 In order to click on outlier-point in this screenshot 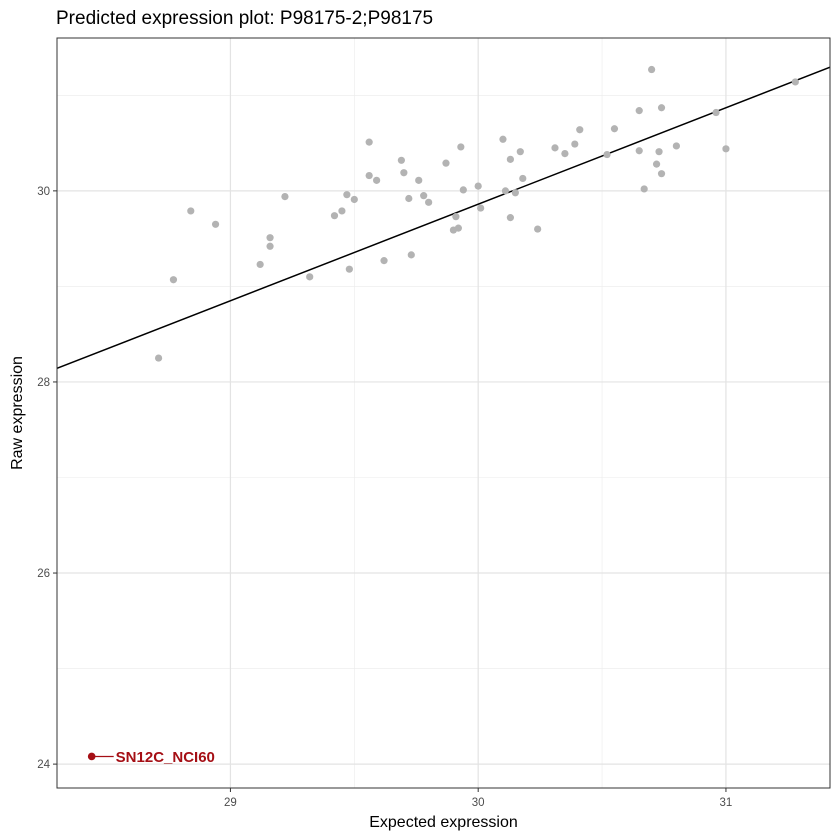, I will do `click(91, 756)`.